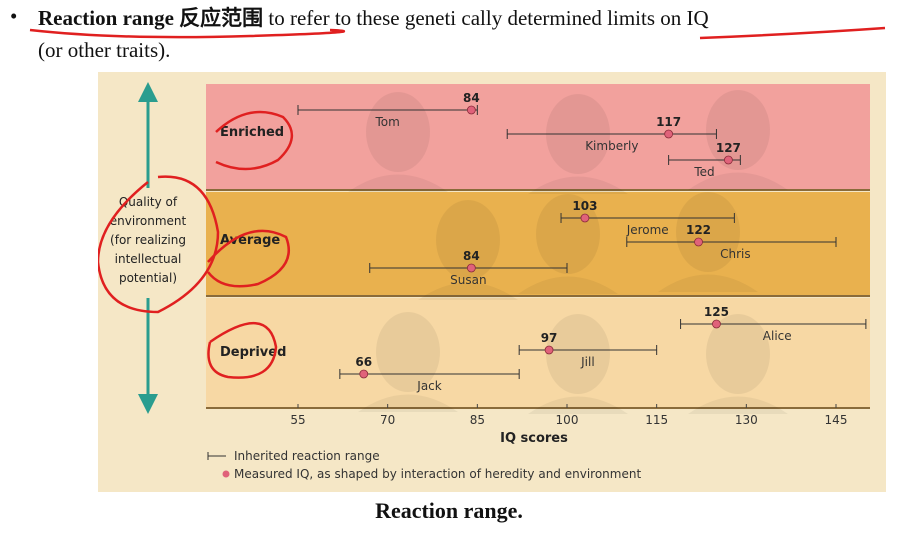 The width and height of the screenshot is (898, 533). Describe the element at coordinates (703, 172) in the screenshot. I see `person-name-ted: Ted` at that location.